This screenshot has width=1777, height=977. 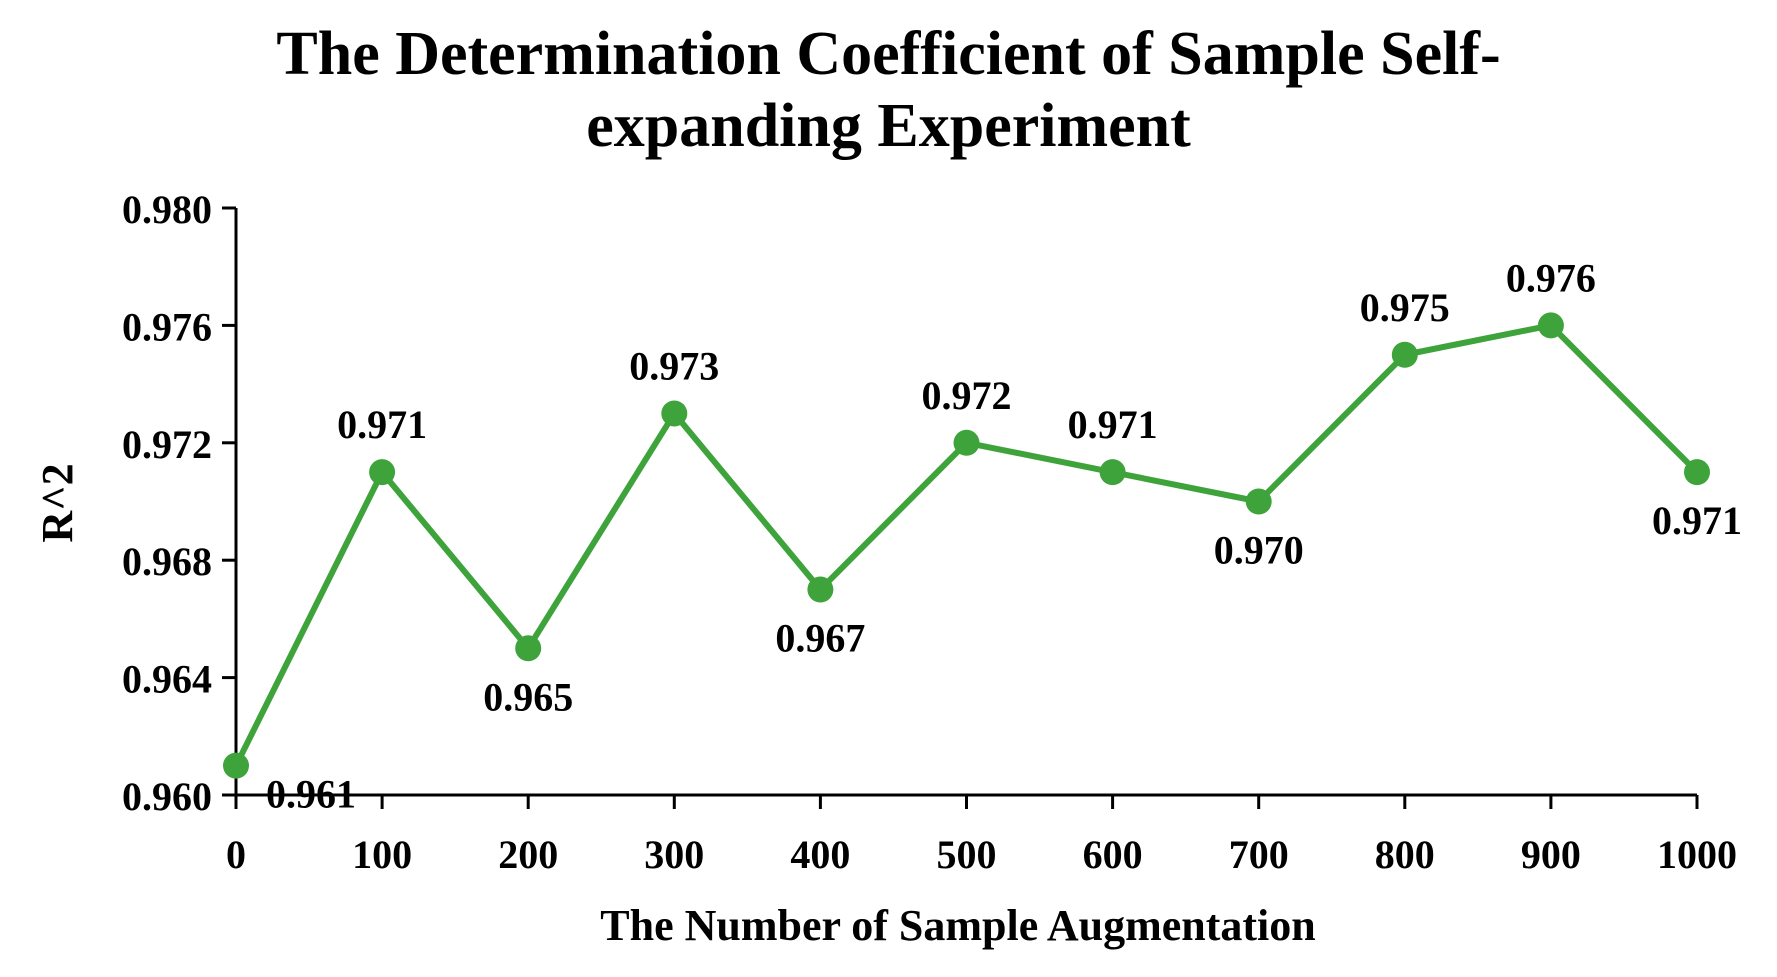 What do you see at coordinates (1259, 550) in the screenshot?
I see `data-label: 0.970` at bounding box center [1259, 550].